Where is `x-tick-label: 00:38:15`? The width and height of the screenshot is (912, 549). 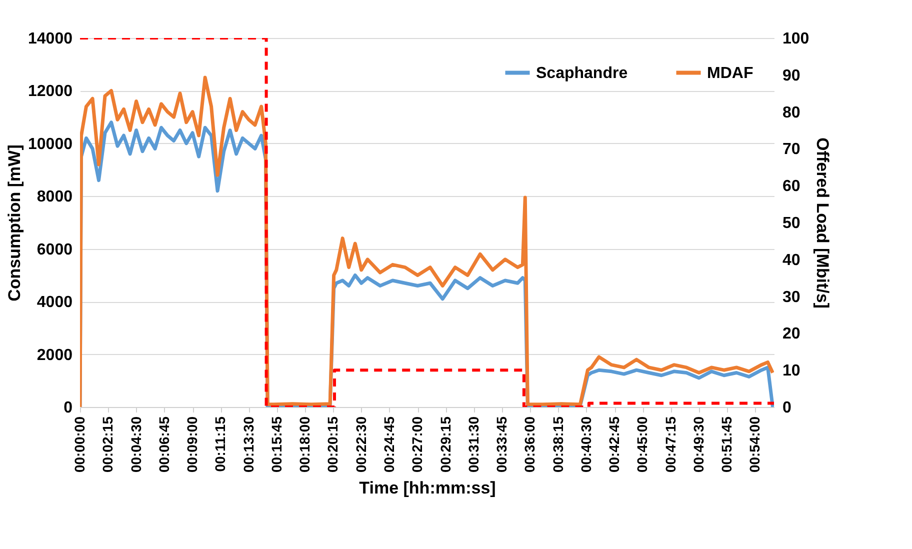
x-tick-label: 00:38:15 is located at coordinates (558, 444).